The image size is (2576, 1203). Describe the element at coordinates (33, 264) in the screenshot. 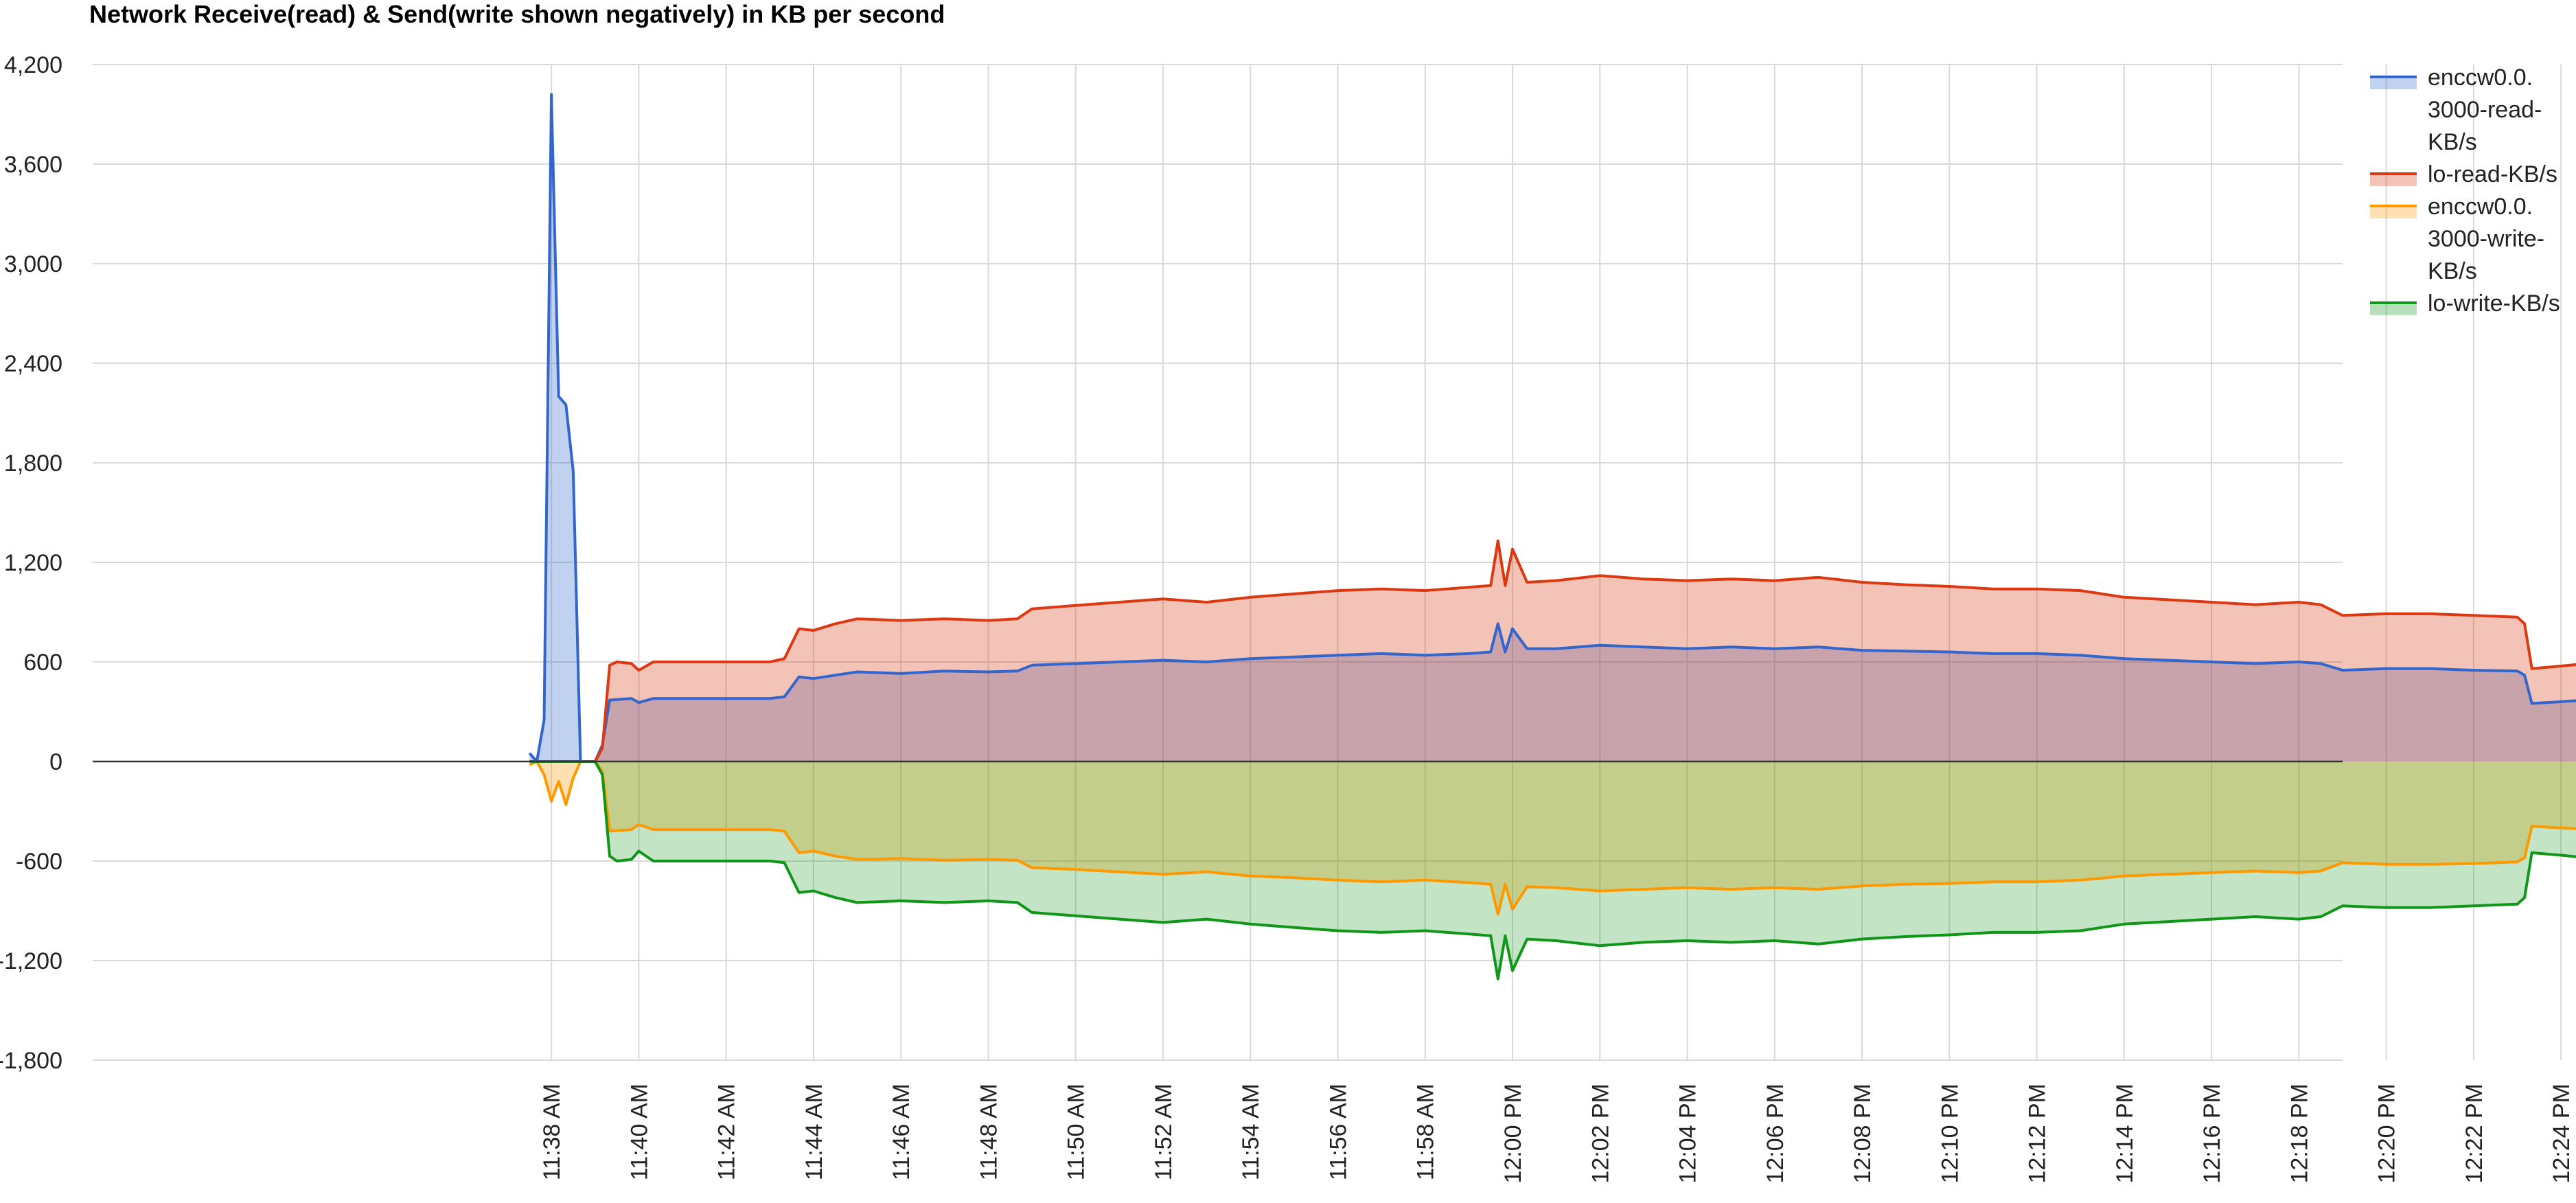

I see `y-tick-label: 3,000` at that location.